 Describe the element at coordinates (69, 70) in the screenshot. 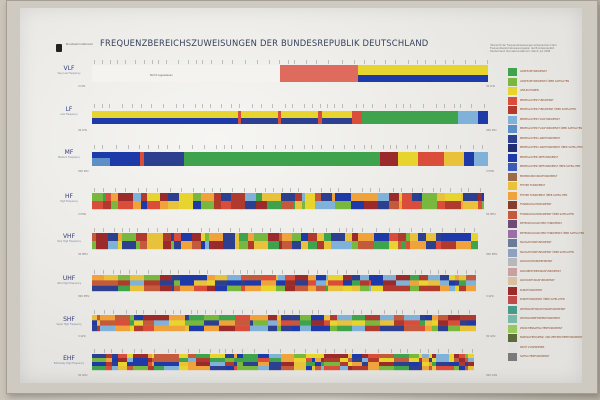

I see `band-label-vlf: VLF Very Low Frequency` at that location.